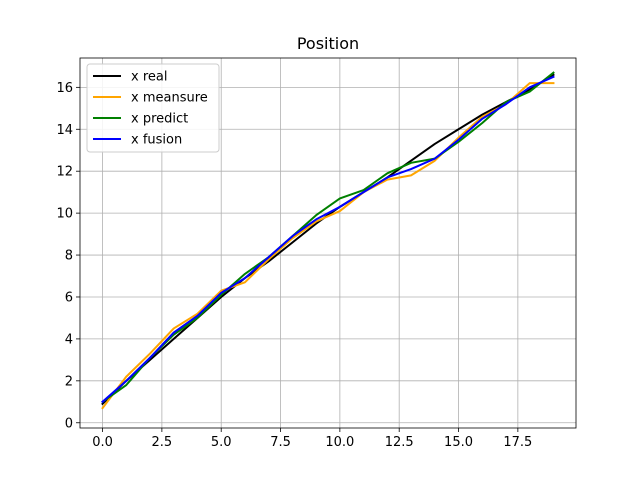 The width and height of the screenshot is (640, 480). I want to click on y-tick-label: 0, so click(69, 423).